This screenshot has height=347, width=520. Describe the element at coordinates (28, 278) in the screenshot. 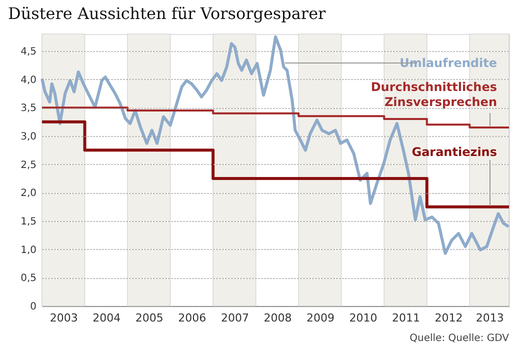

I see `y-tick-label: 0,5` at that location.